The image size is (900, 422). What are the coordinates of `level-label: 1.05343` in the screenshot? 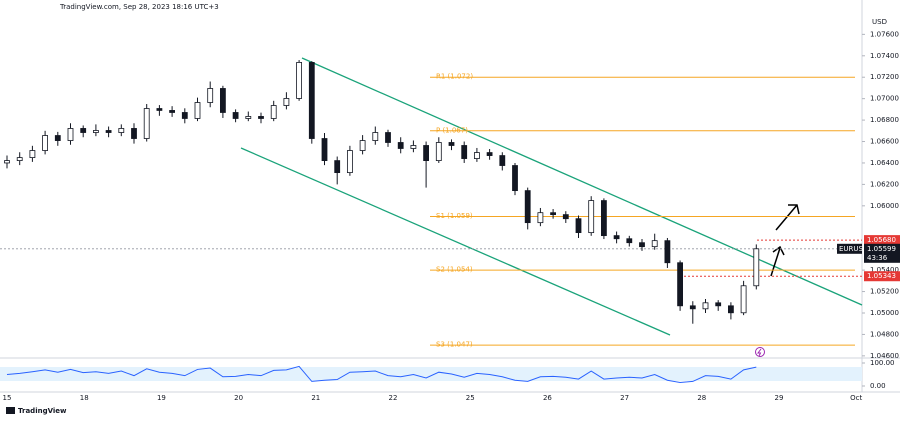 It's located at (881, 276).